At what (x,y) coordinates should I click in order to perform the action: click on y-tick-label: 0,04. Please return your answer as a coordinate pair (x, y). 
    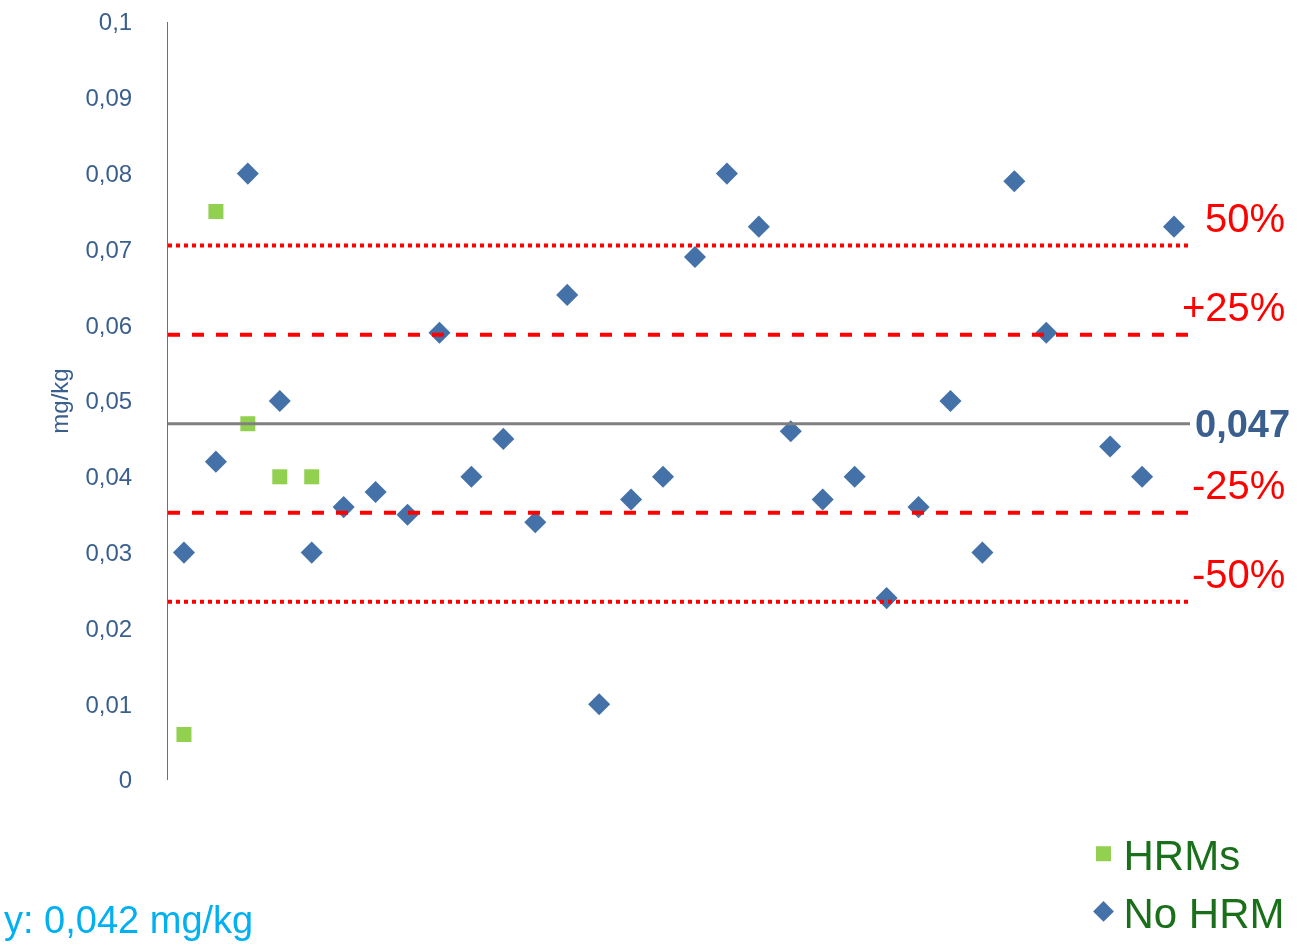
    Looking at the image, I should click on (109, 477).